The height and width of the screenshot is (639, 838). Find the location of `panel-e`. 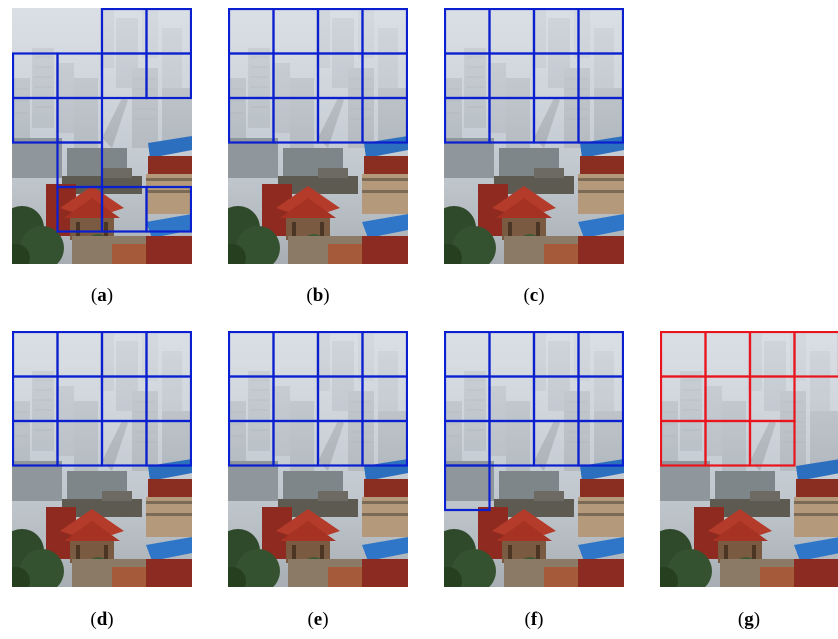

panel-e is located at coordinates (318, 459).